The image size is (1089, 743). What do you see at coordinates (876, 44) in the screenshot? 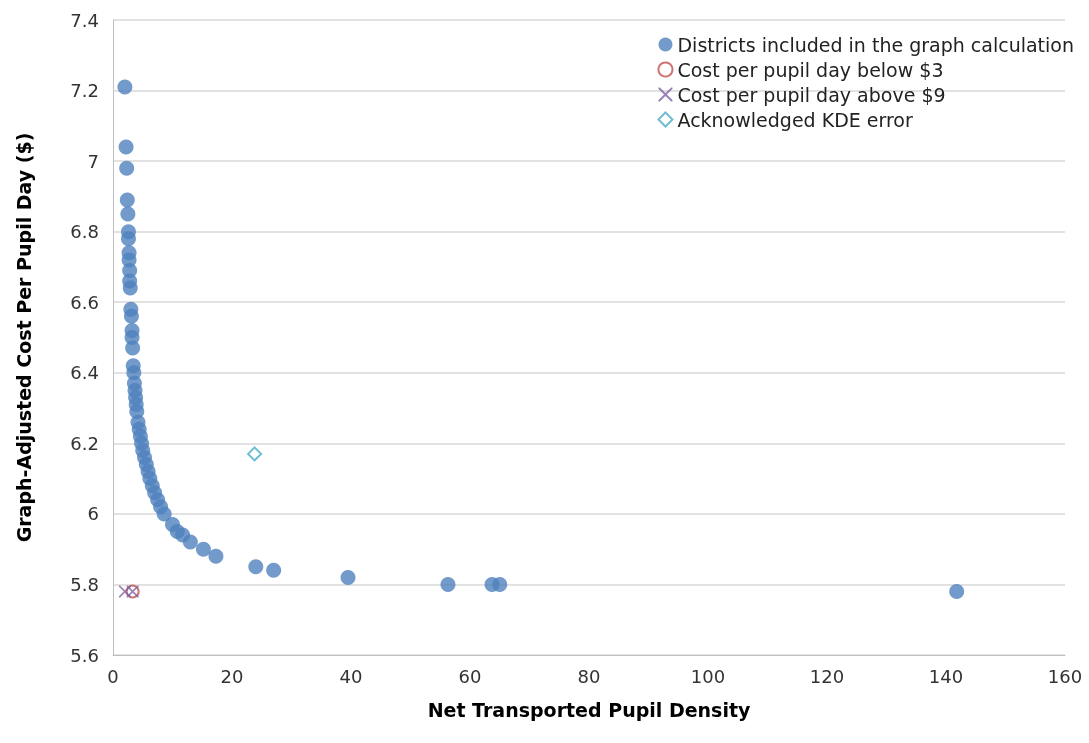
I see `legend-label: Districts included in the graph calculation` at bounding box center [876, 44].